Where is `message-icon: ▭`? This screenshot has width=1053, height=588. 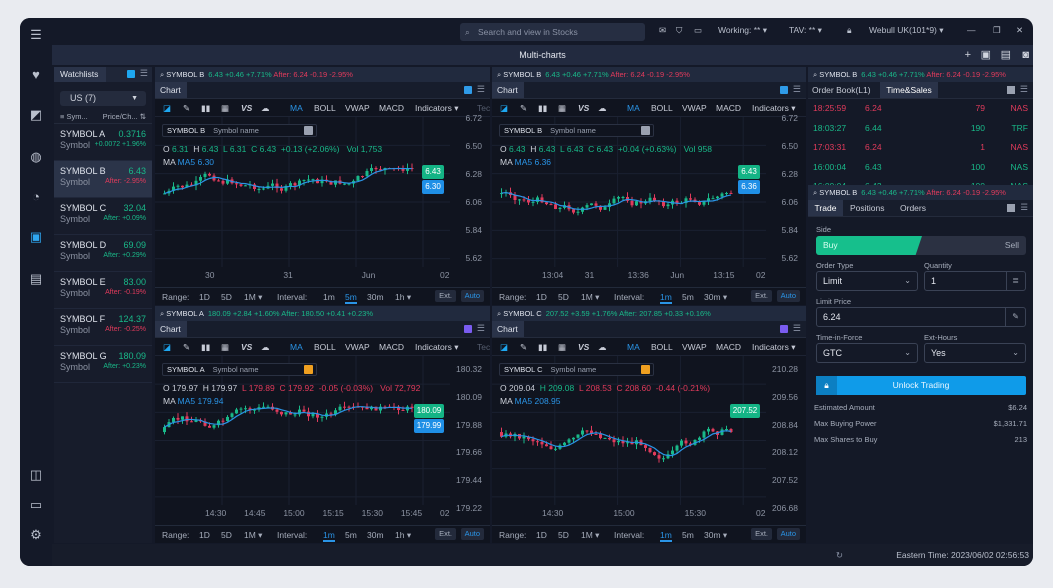
message-icon: ▭ is located at coordinates (36, 504).